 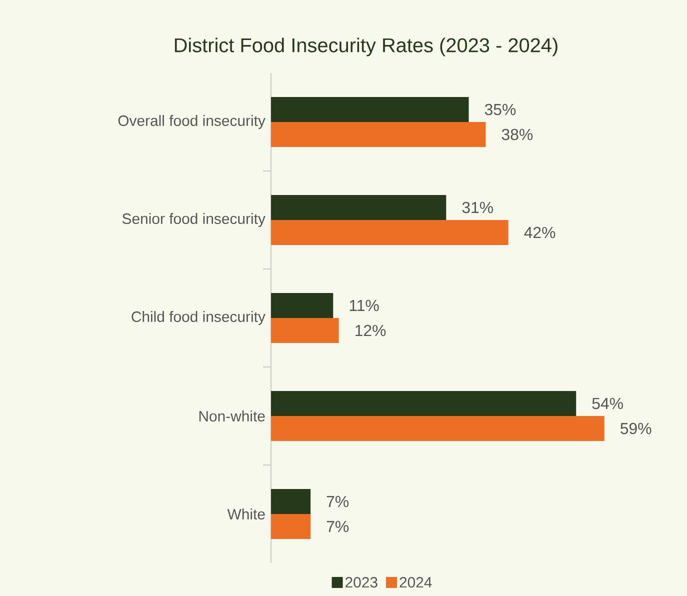 I want to click on data-label: 12%, so click(x=371, y=330).